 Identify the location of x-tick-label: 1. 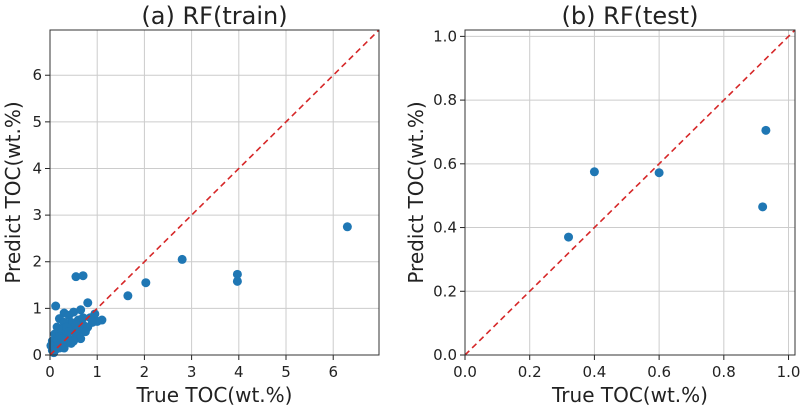
(97, 372).